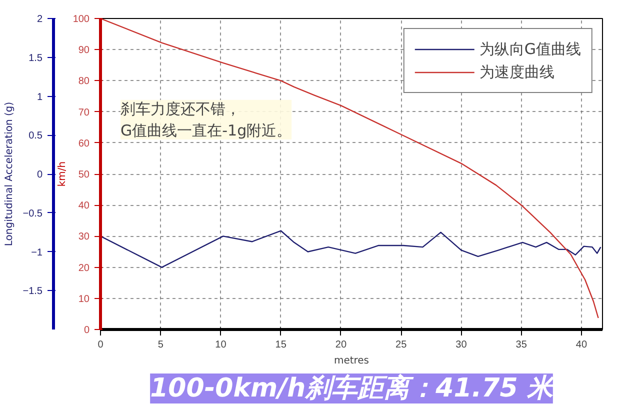 The width and height of the screenshot is (620, 405). What do you see at coordinates (530, 49) in the screenshot?
I see `legend-label: 为纵向G值曲线` at bounding box center [530, 49].